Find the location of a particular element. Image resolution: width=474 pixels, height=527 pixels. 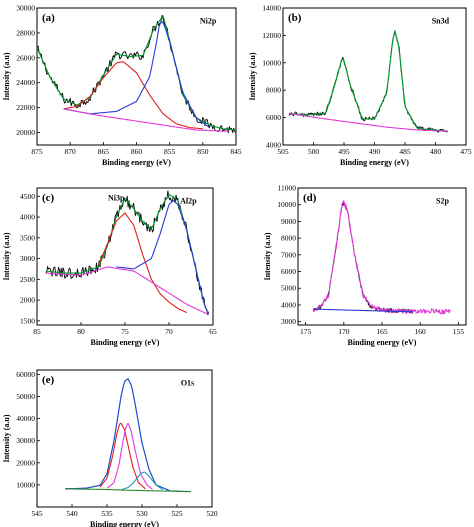

y-tick-label: 60000 is located at coordinates (25, 374).